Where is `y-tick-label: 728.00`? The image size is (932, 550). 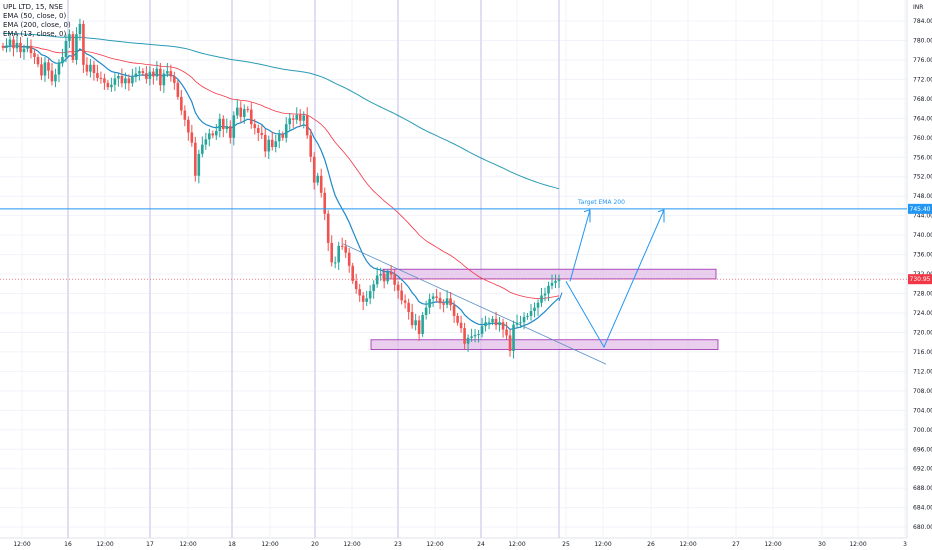
y-tick-label: 728.00 is located at coordinates (922, 294).